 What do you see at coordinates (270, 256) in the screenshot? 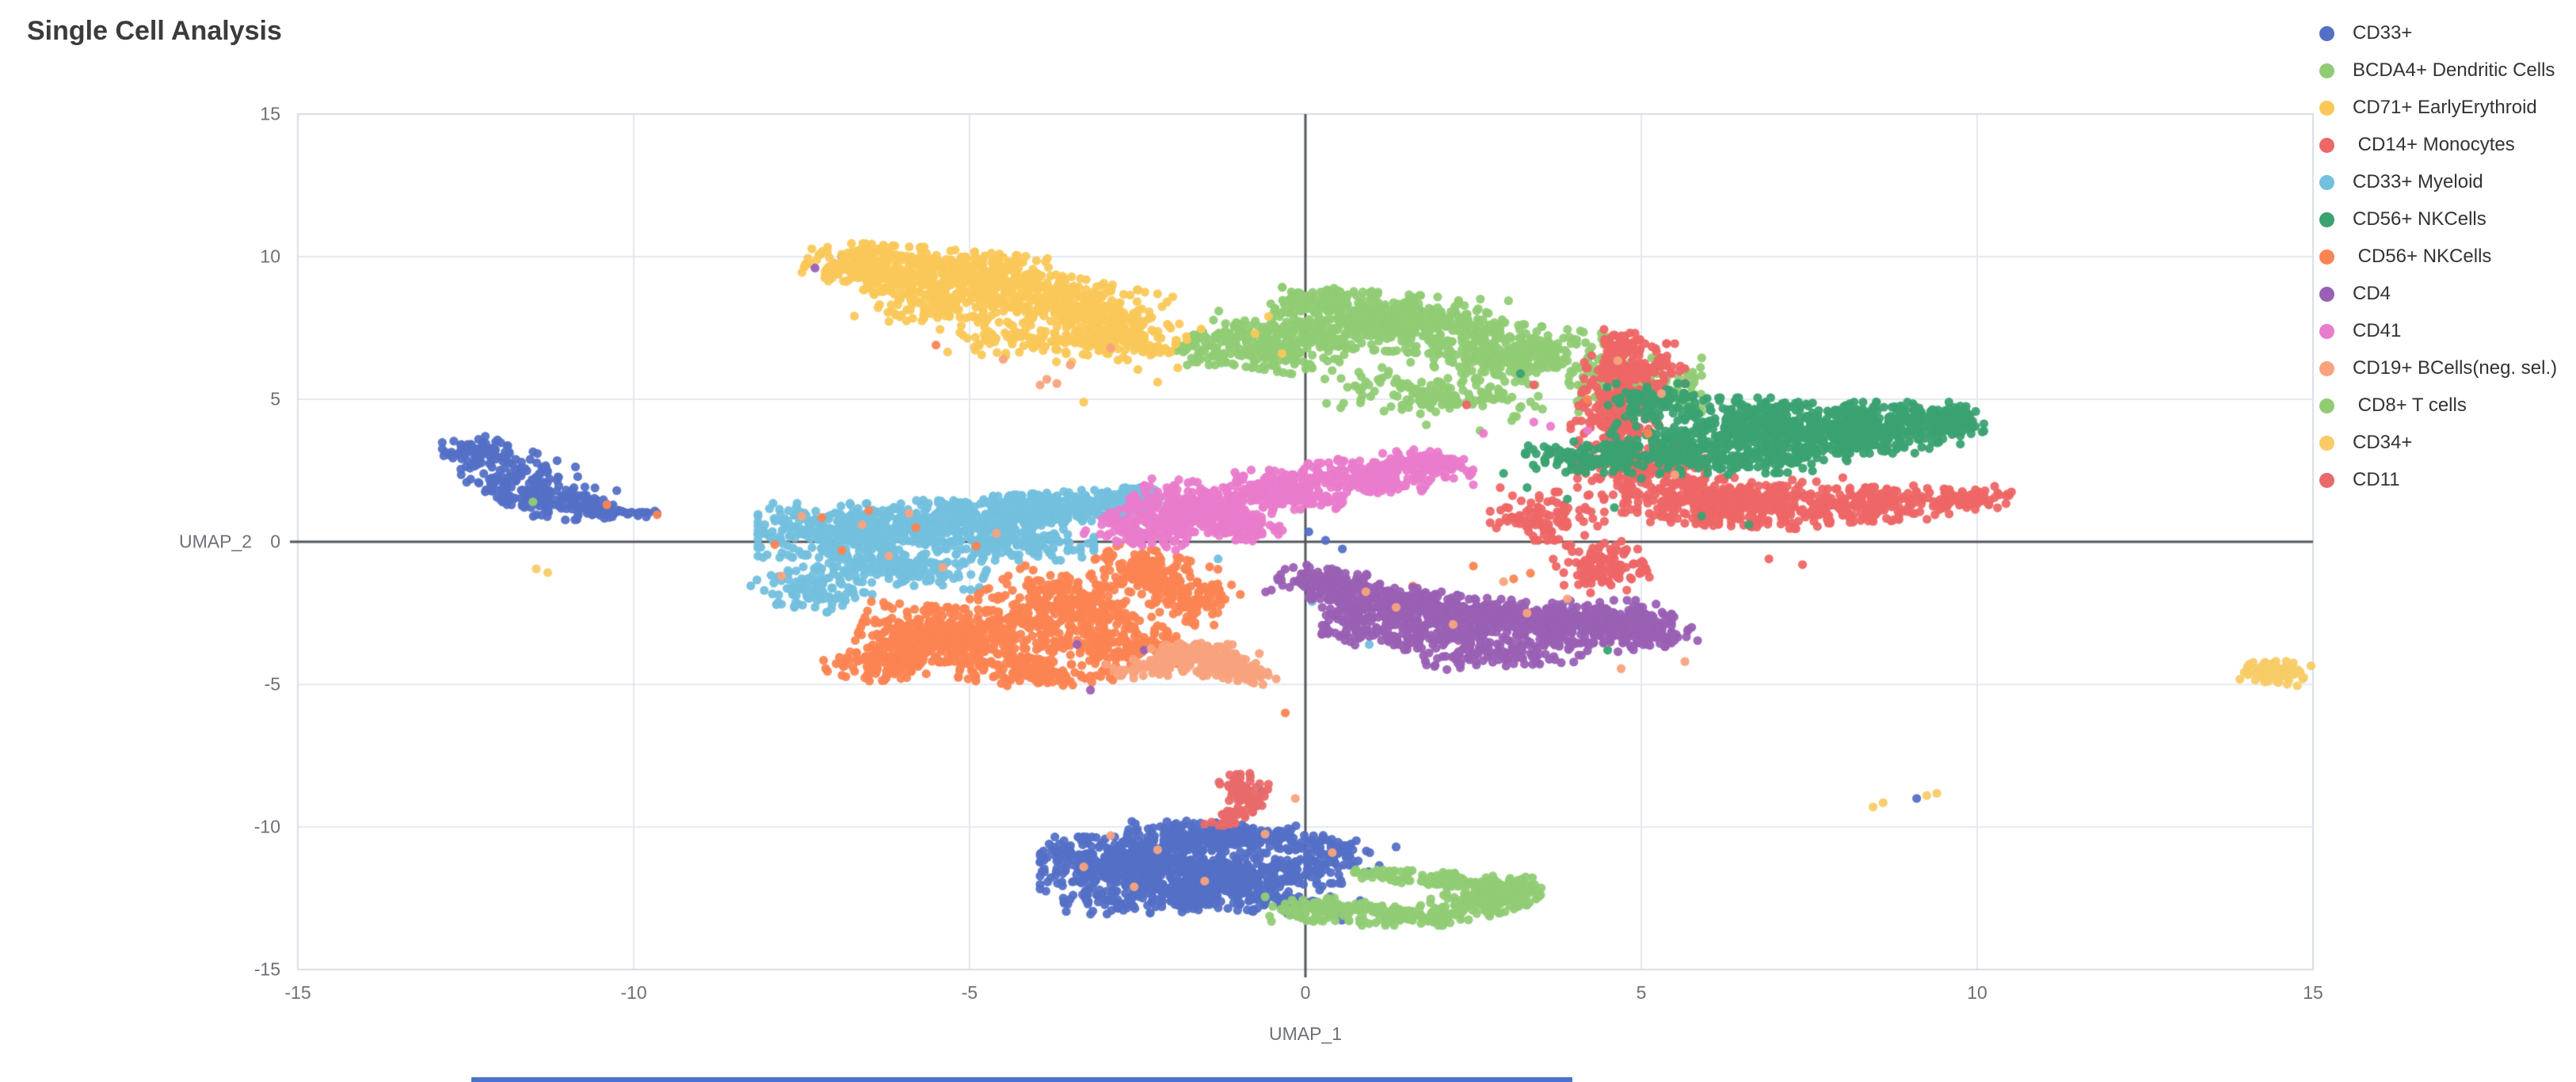
I see `y-tick-label: 10` at bounding box center [270, 256].